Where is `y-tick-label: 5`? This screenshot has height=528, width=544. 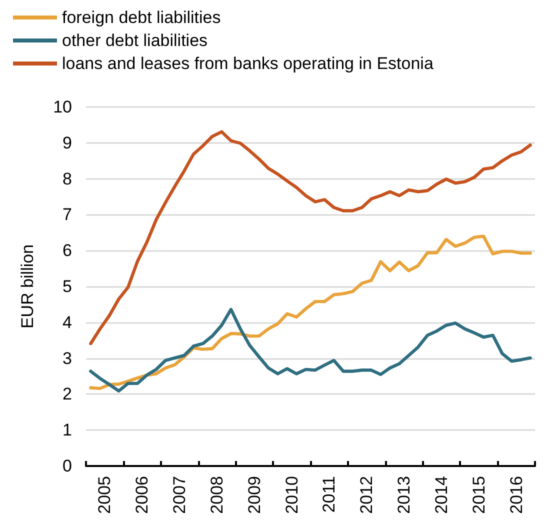 y-tick-label: 5 is located at coordinates (67, 286).